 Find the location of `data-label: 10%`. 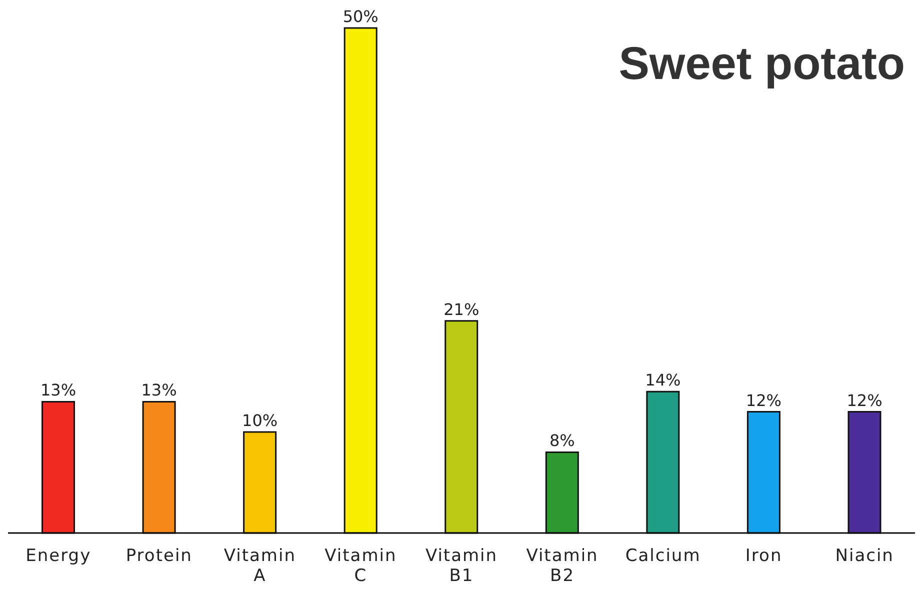

data-label: 10% is located at coordinates (260, 420).